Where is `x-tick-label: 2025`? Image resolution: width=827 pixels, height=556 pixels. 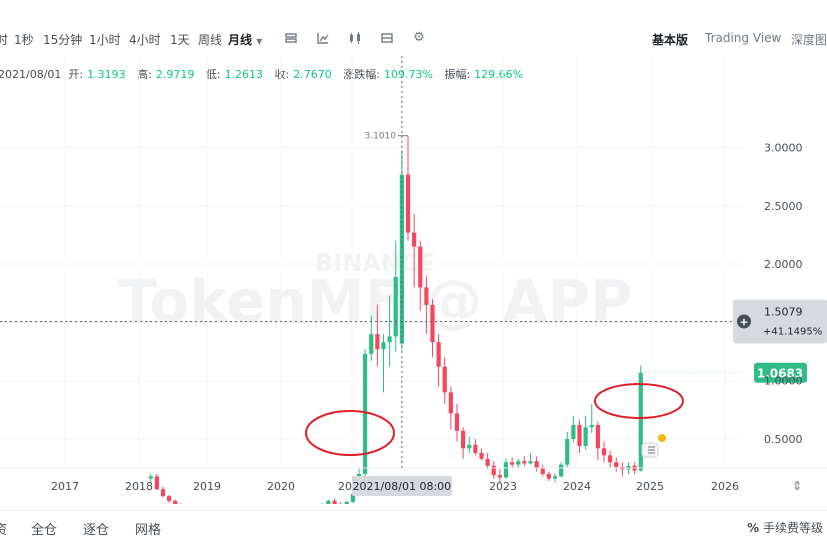
x-tick-label: 2025 is located at coordinates (650, 486).